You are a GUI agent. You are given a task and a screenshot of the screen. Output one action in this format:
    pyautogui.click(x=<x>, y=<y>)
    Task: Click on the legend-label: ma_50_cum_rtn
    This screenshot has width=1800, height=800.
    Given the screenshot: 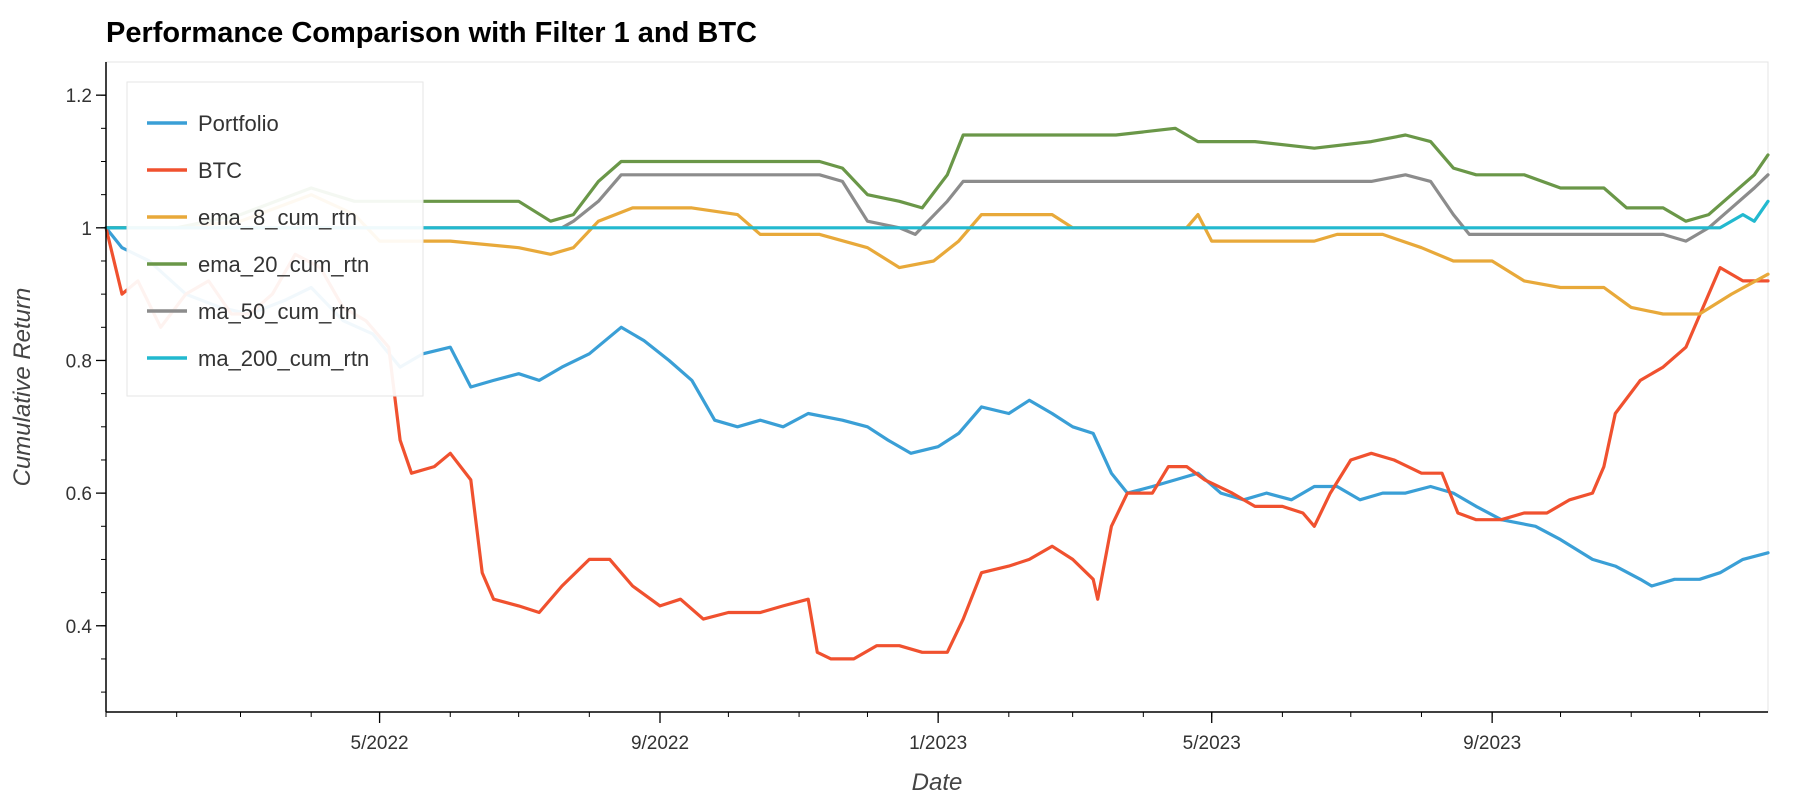 What is the action you would take?
    pyautogui.click(x=277, y=311)
    